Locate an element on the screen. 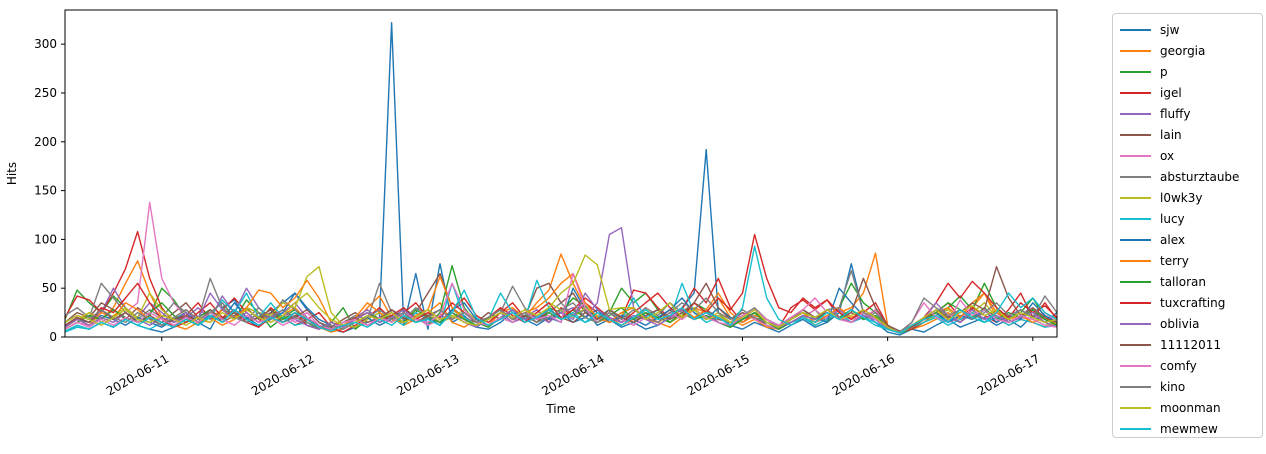  legend-label: moonman is located at coordinates (1190, 407).